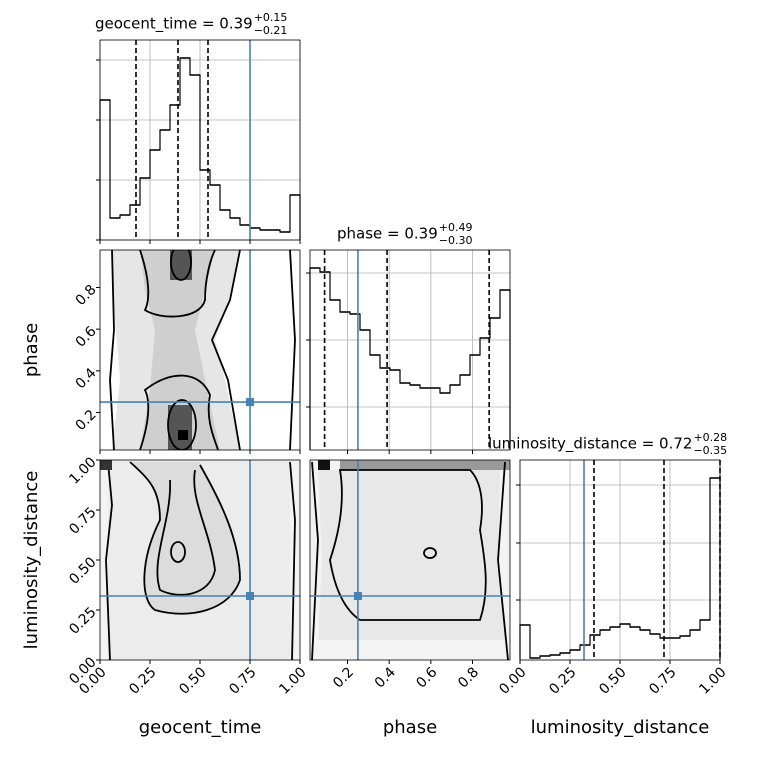  What do you see at coordinates (468, 677) in the screenshot?
I see `x-tick-label: 0.8` at bounding box center [468, 677].